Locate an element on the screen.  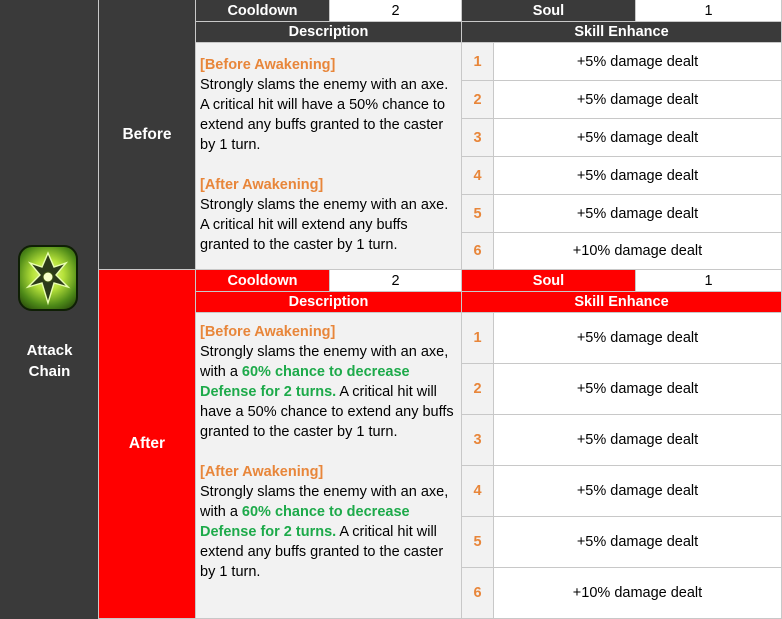
after-soul-value: 1 is located at coordinates (709, 281).